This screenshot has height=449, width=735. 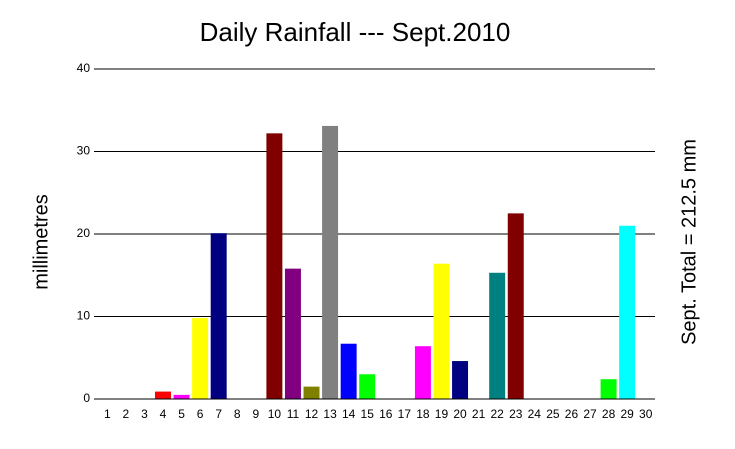 I want to click on x-tick-label: 23, so click(x=516, y=414).